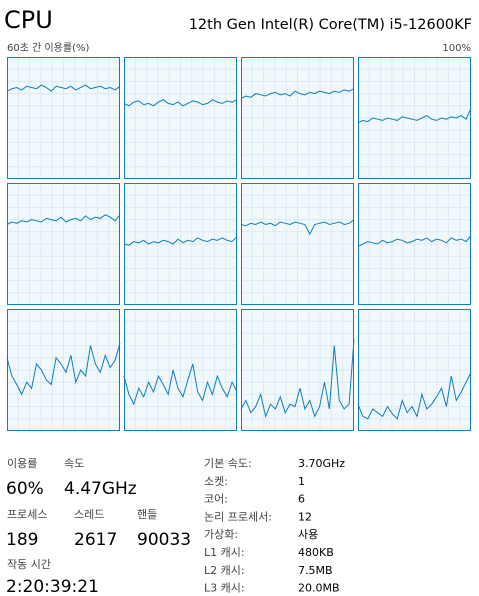 This screenshot has width=479, height=596. What do you see at coordinates (456, 48) in the screenshot?
I see `y-max-label: 100%` at bounding box center [456, 48].